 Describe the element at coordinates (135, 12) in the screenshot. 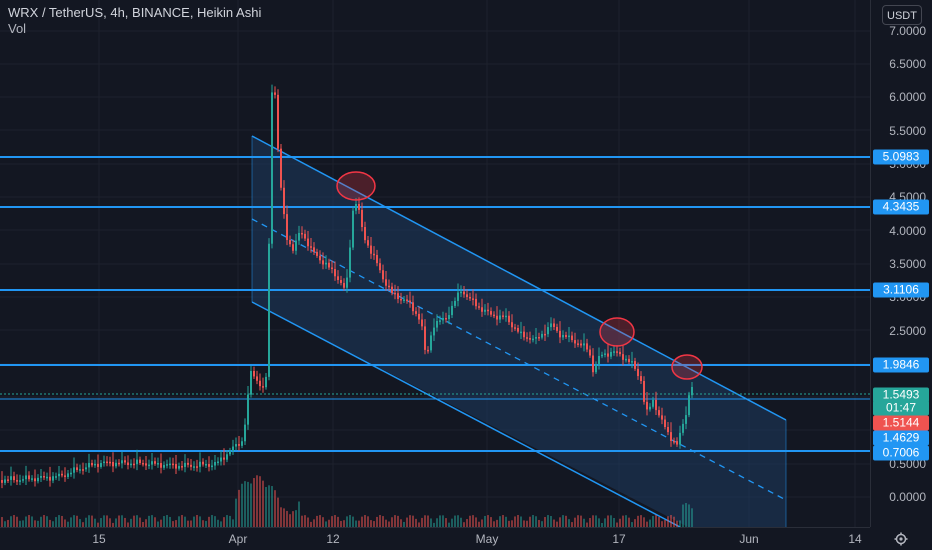

I see `symbol-title: WRX / TetherUS, 4h, BINANCE, Heikin Ashi` at that location.